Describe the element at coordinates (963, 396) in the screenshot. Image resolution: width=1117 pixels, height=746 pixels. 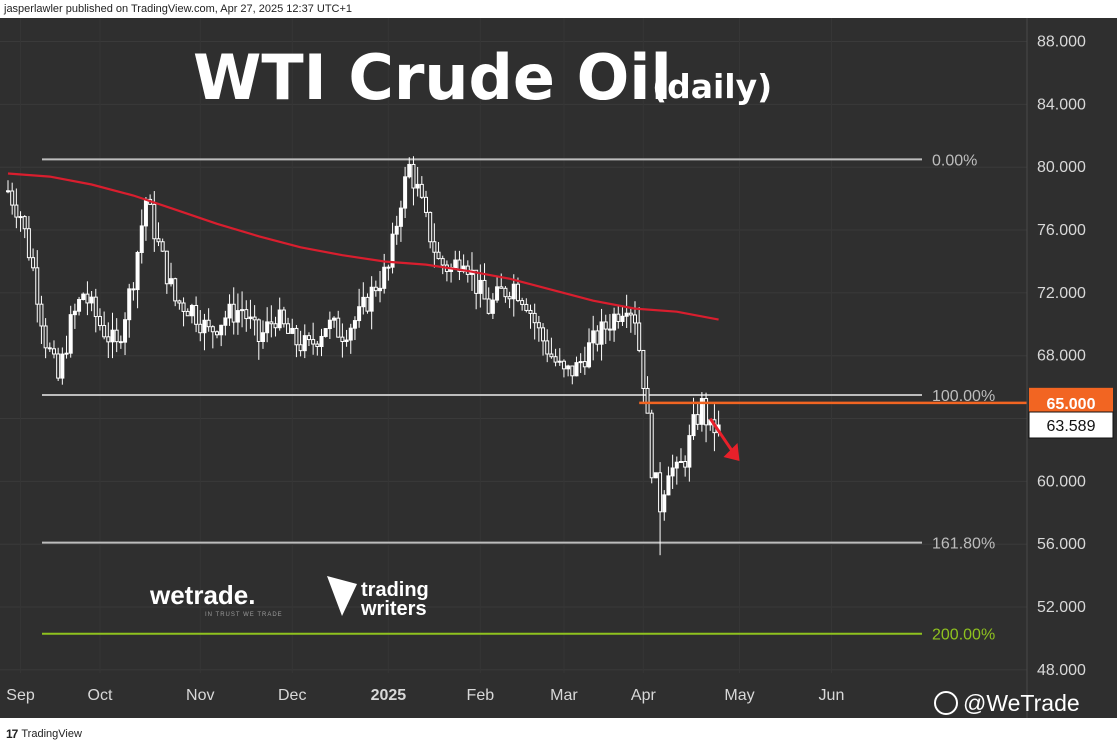
I see `fib-level-label: 100.00%` at that location.